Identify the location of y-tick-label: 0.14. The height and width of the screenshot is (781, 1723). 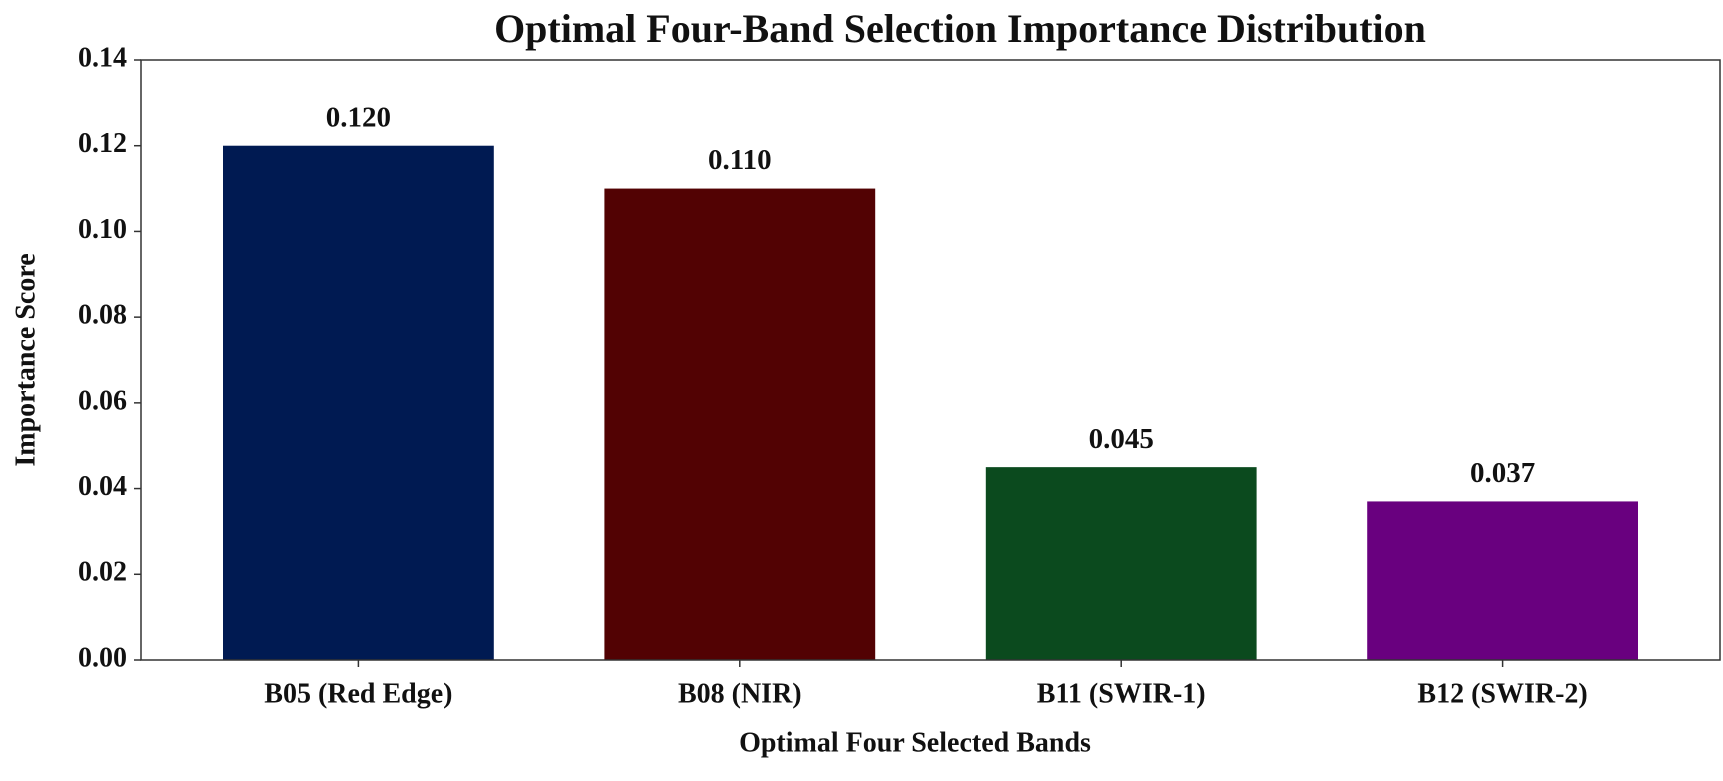
(102, 57).